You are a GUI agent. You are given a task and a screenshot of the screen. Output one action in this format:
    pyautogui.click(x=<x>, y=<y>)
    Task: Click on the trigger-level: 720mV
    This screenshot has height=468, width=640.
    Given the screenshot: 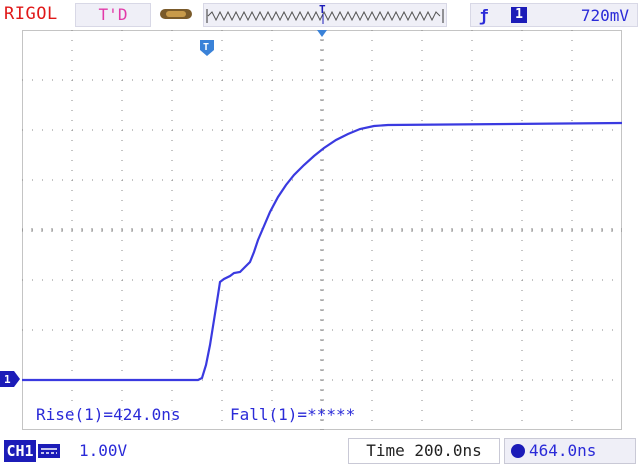 What is the action you would take?
    pyautogui.click(x=604, y=15)
    